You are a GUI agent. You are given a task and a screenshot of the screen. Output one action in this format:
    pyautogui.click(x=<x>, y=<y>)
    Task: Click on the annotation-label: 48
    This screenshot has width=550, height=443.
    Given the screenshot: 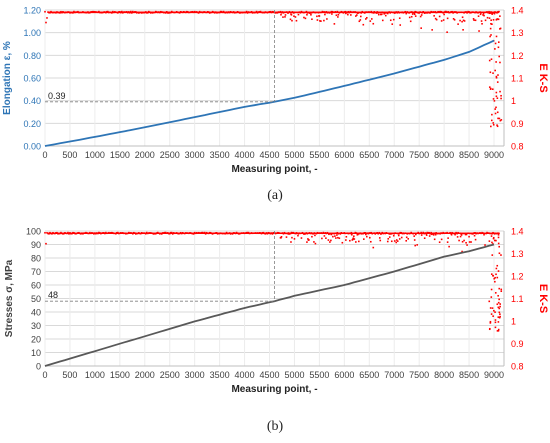 What is the action you would take?
    pyautogui.click(x=53, y=295)
    